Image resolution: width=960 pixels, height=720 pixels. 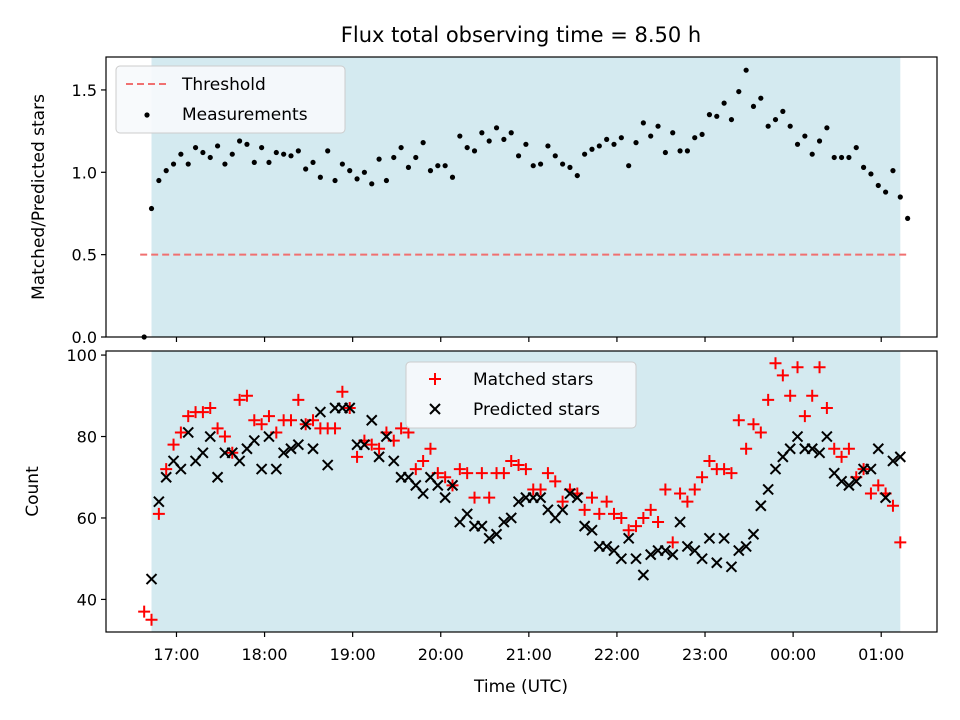 I want to click on count-legend: Matched stars Predicted stars, so click(x=521, y=395).